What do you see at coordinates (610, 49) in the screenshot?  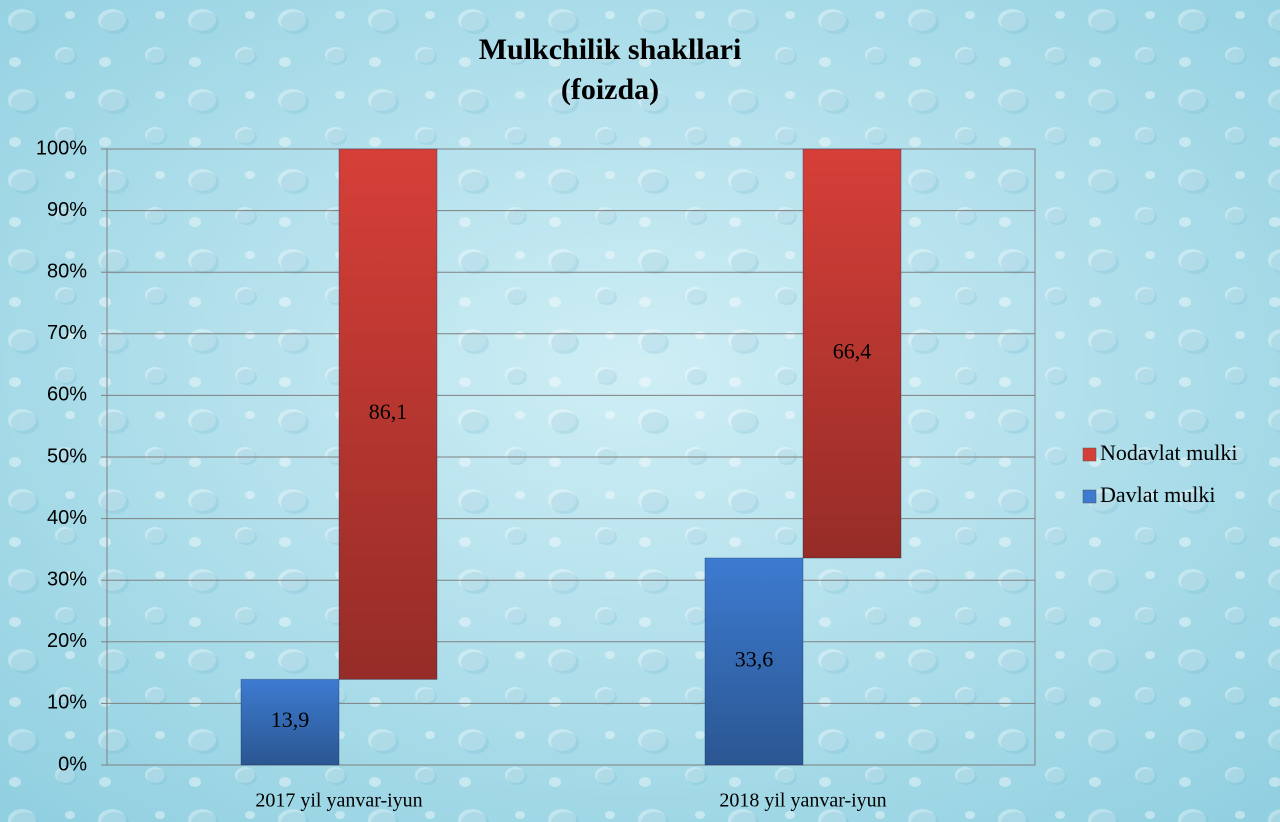 I see `chart-title: Mulkchilik shakllari` at bounding box center [610, 49].